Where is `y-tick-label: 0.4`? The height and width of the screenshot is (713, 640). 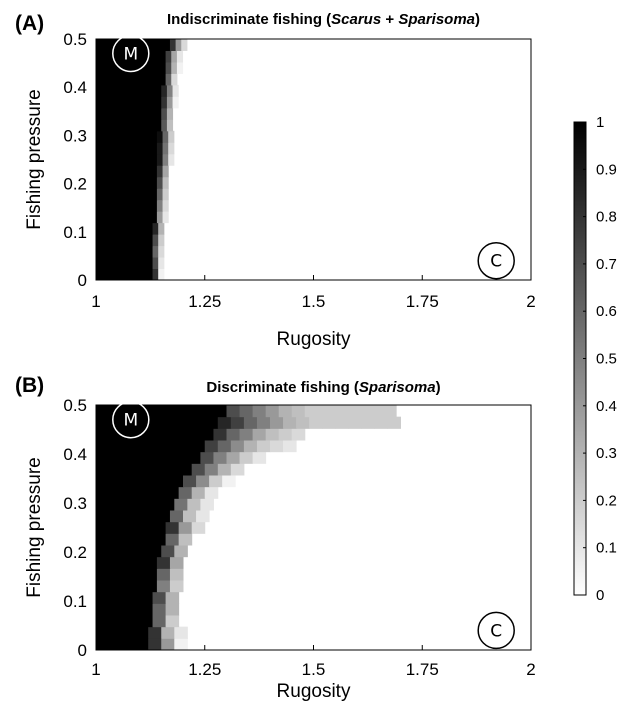 y-tick-label: 0.4 is located at coordinates (75, 454).